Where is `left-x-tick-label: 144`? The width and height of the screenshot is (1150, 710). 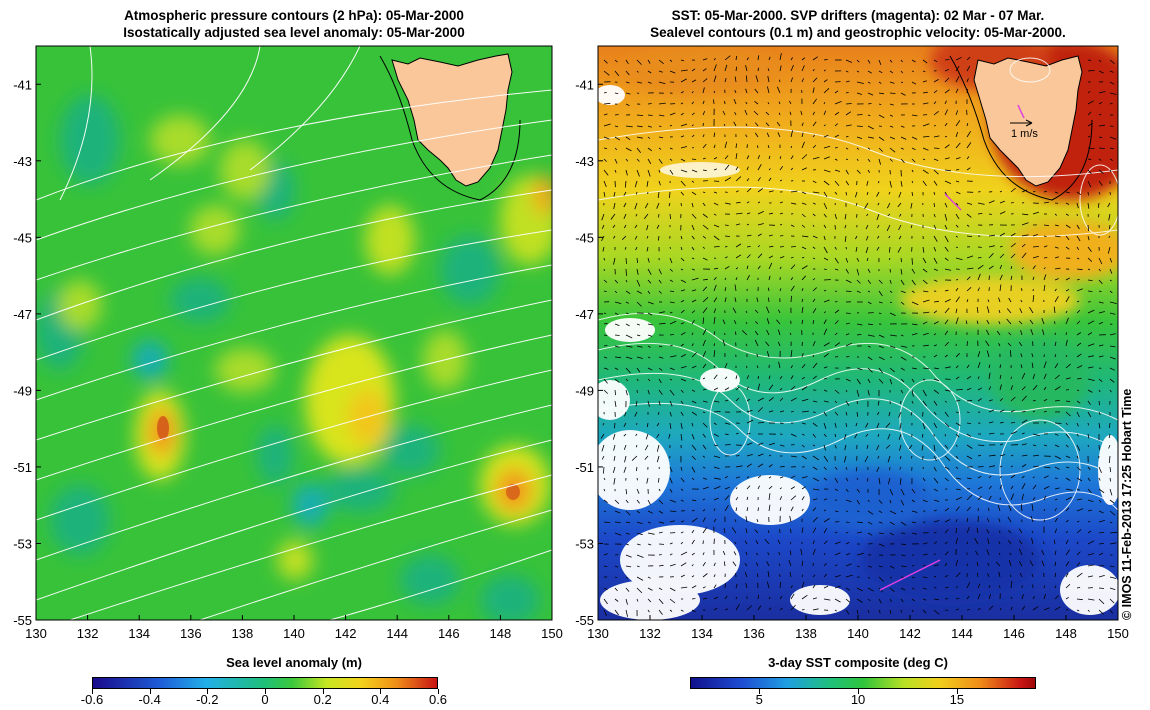
left-x-tick-label: 144 is located at coordinates (397, 633).